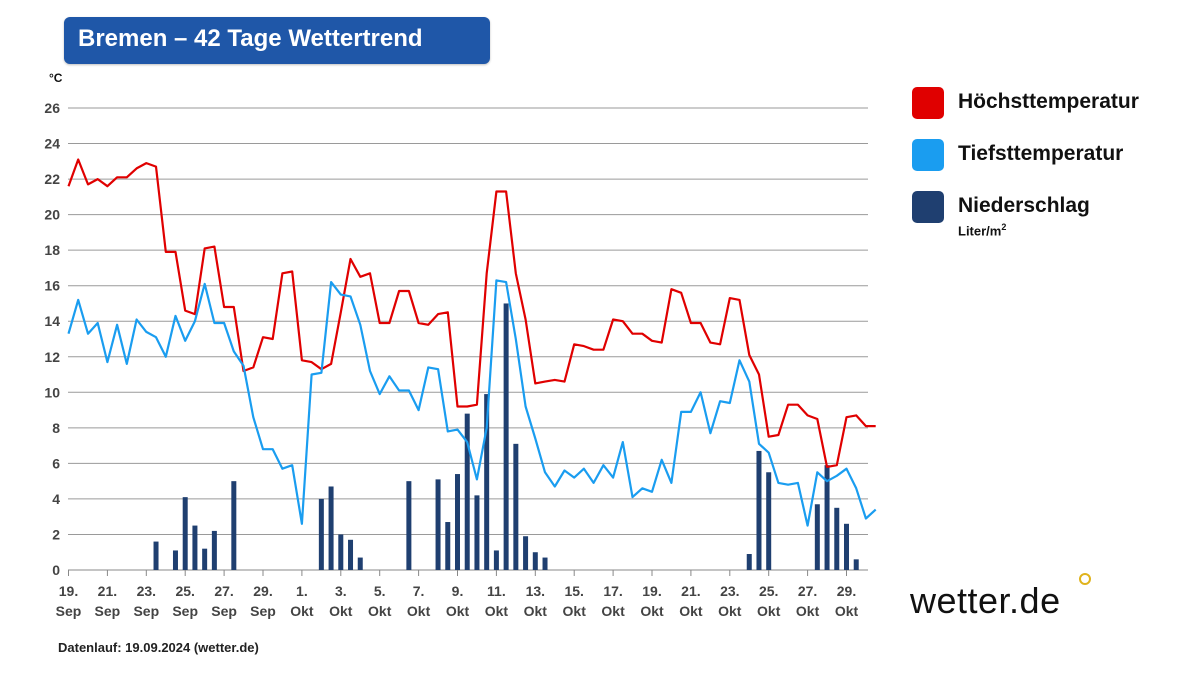  What do you see at coordinates (52, 144) in the screenshot?
I see `y-tick-label: 24` at bounding box center [52, 144].